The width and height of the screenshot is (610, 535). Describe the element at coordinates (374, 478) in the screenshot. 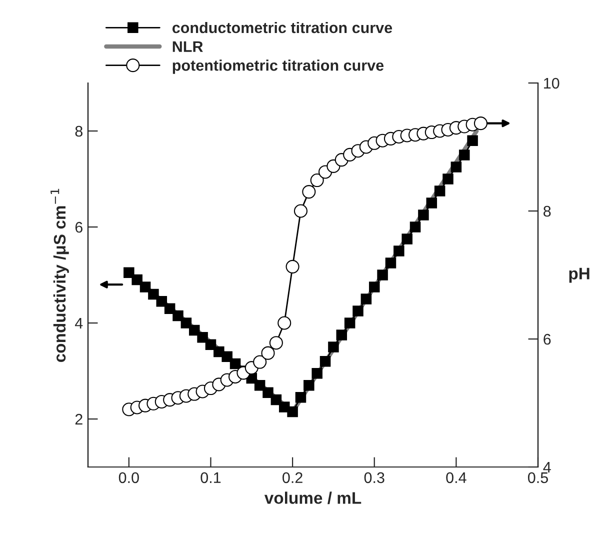

I see `x-tick-label: 0.3` at that location.